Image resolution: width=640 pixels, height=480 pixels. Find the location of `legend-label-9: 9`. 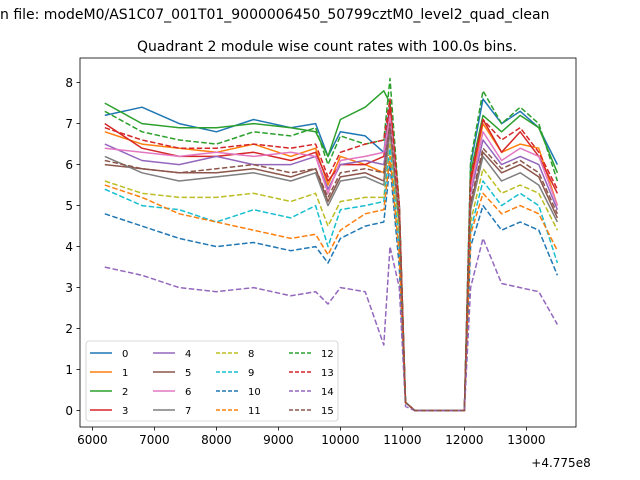

legend-label-9: 9 is located at coordinates (251, 373).